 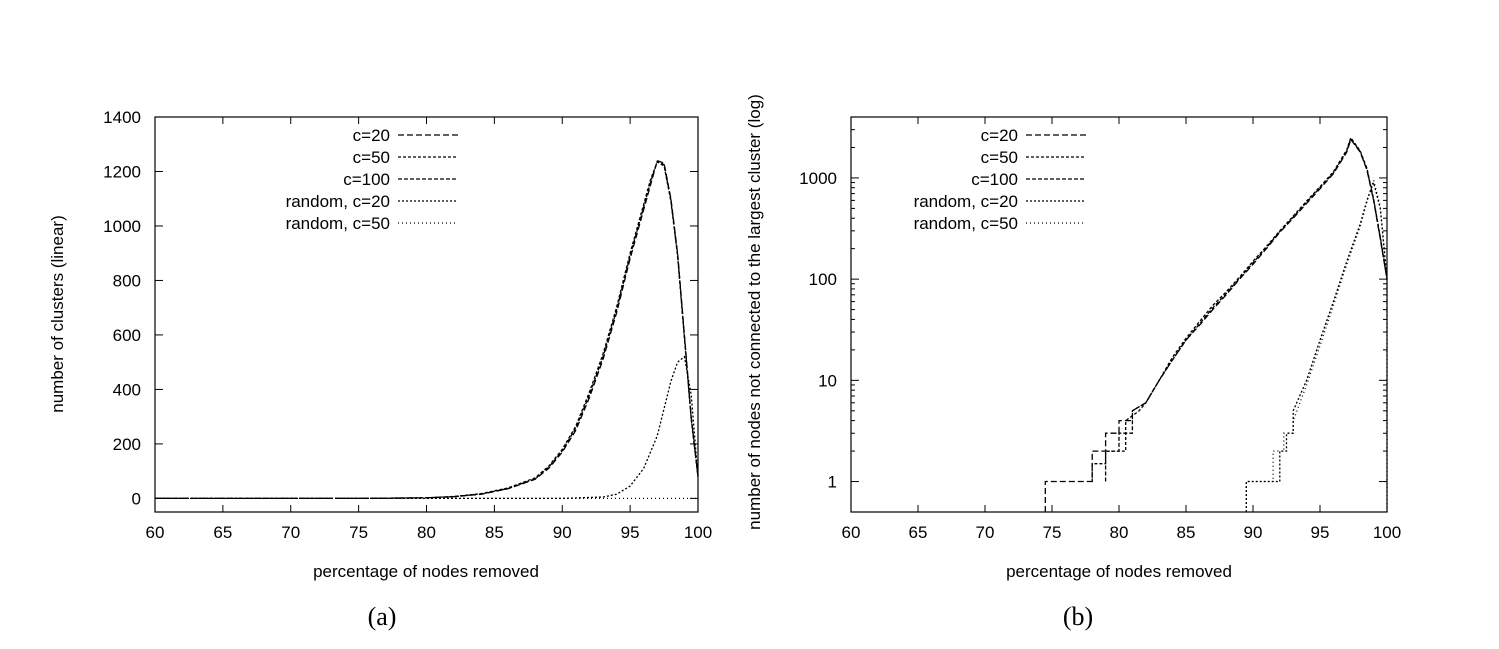 I want to click on y-tick-label: 1400, so click(x=122, y=117).